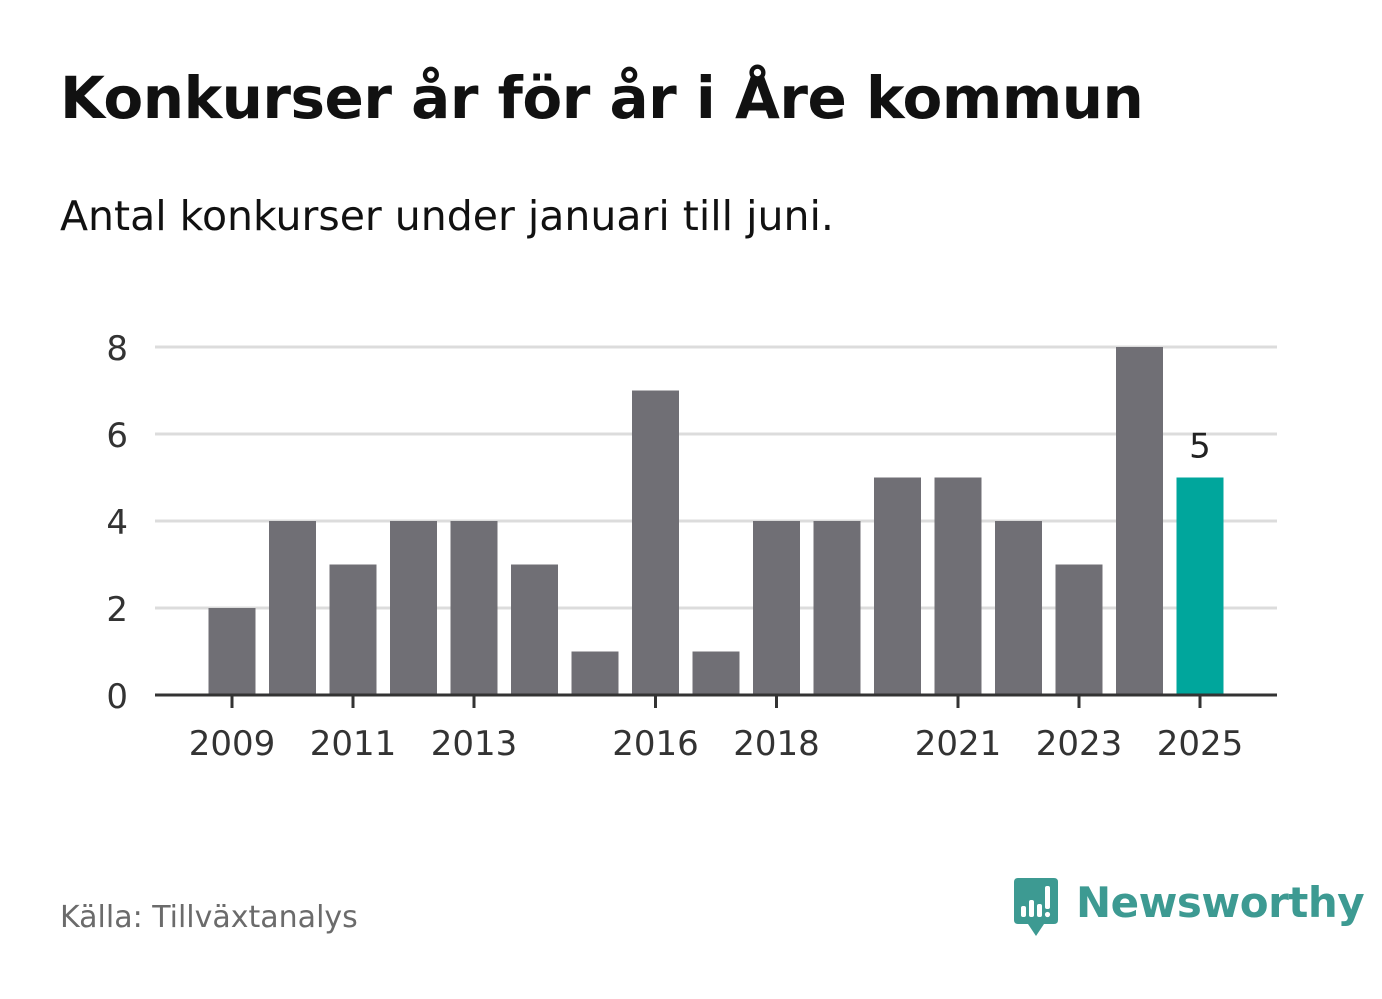  Describe the element at coordinates (534, 629) in the screenshot. I see `bar-2014` at that location.